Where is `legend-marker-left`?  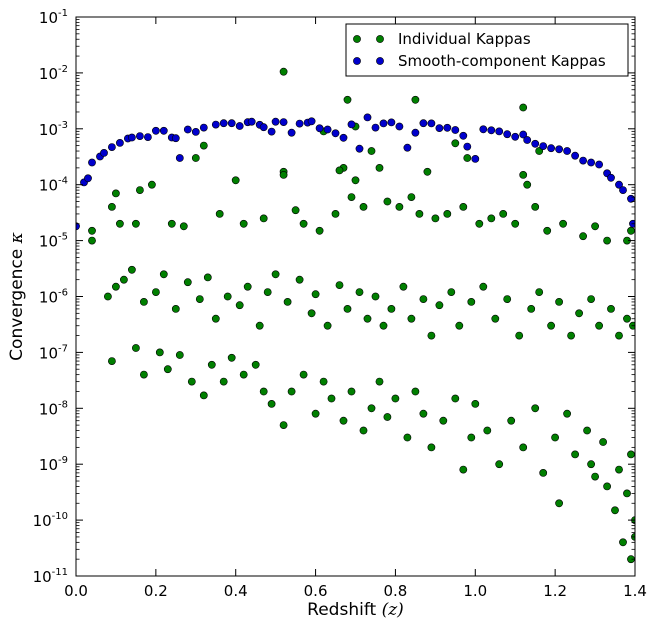
legend-marker-left is located at coordinates (357, 39).